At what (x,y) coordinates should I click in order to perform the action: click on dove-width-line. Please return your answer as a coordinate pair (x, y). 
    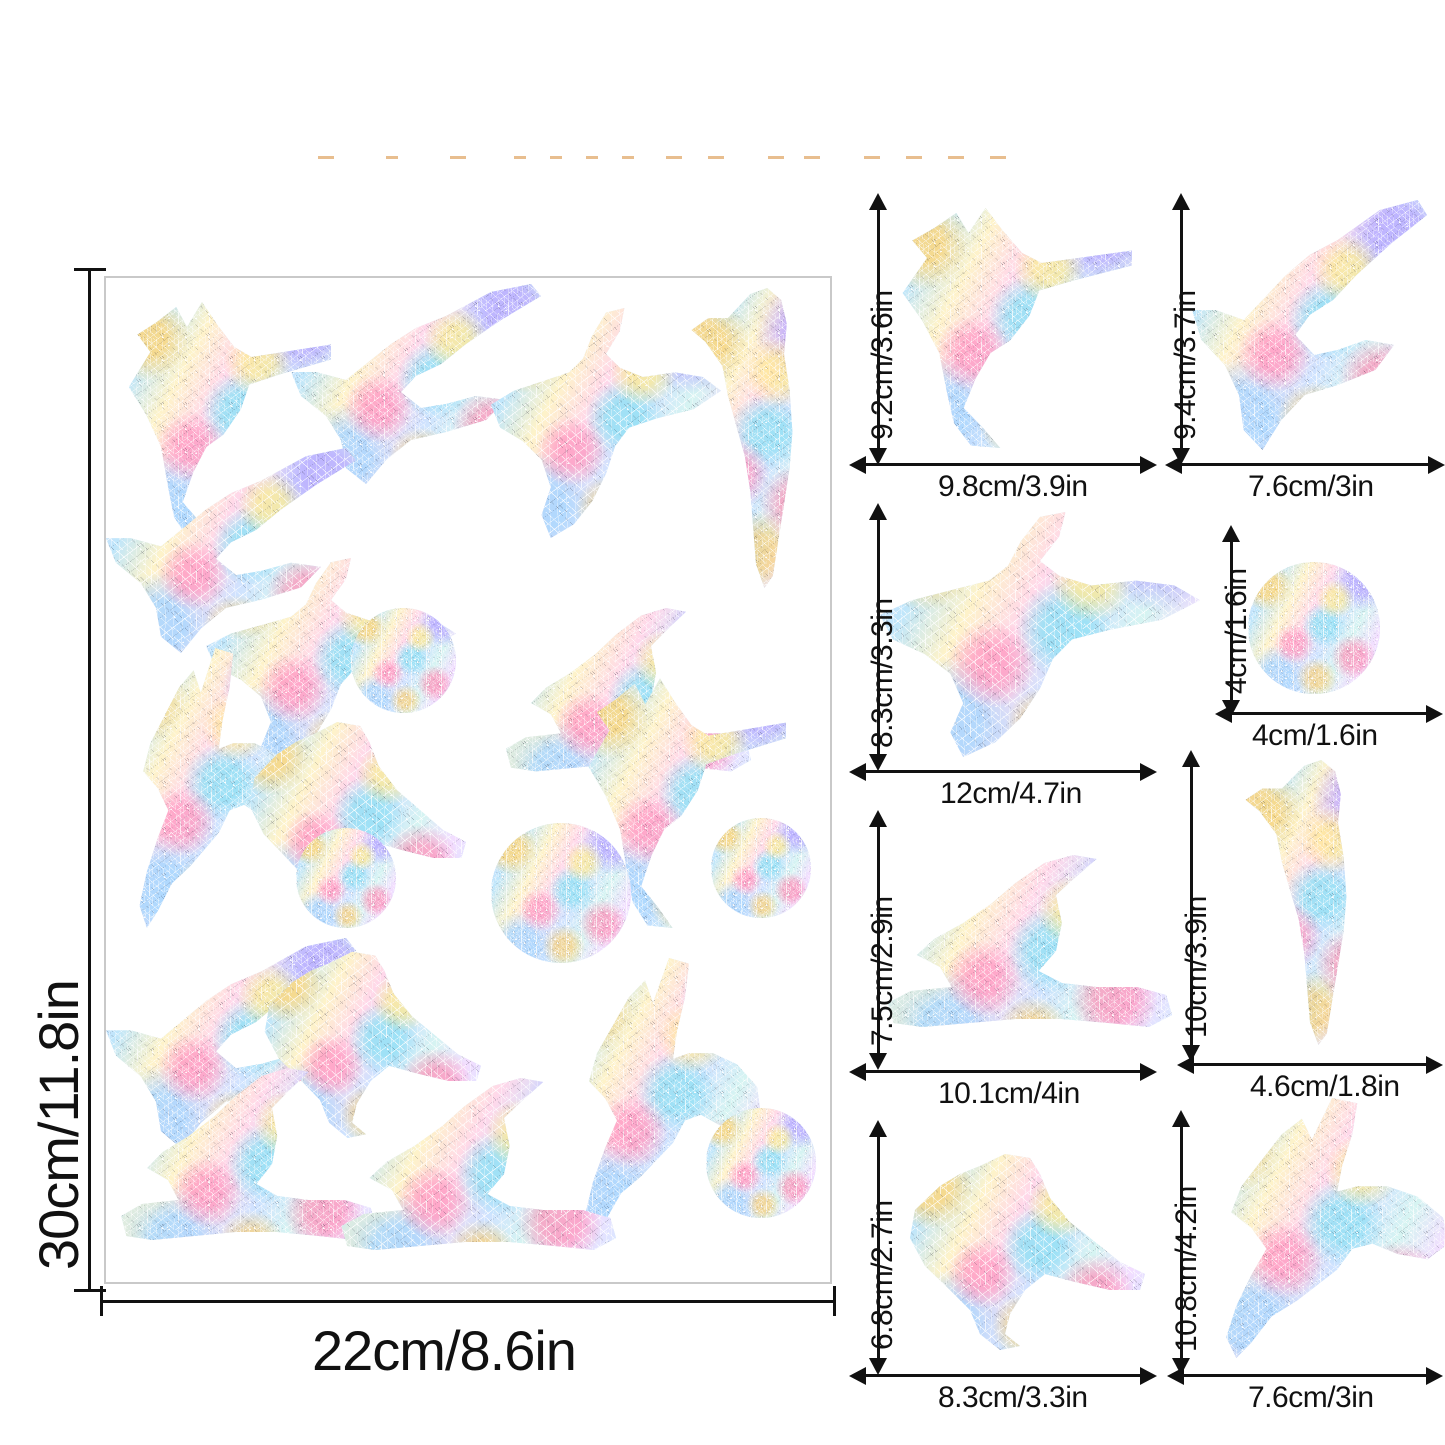
    Looking at the image, I should click on (1003, 771).